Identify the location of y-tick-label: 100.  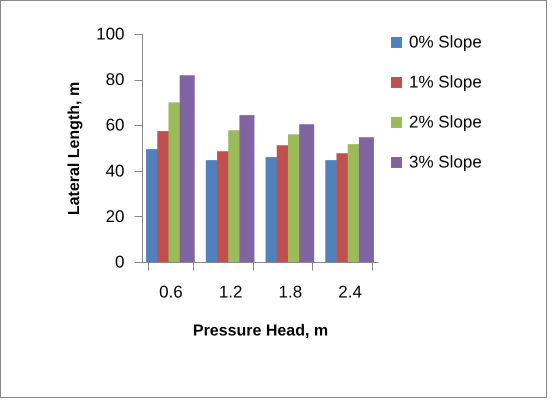
(110, 34).